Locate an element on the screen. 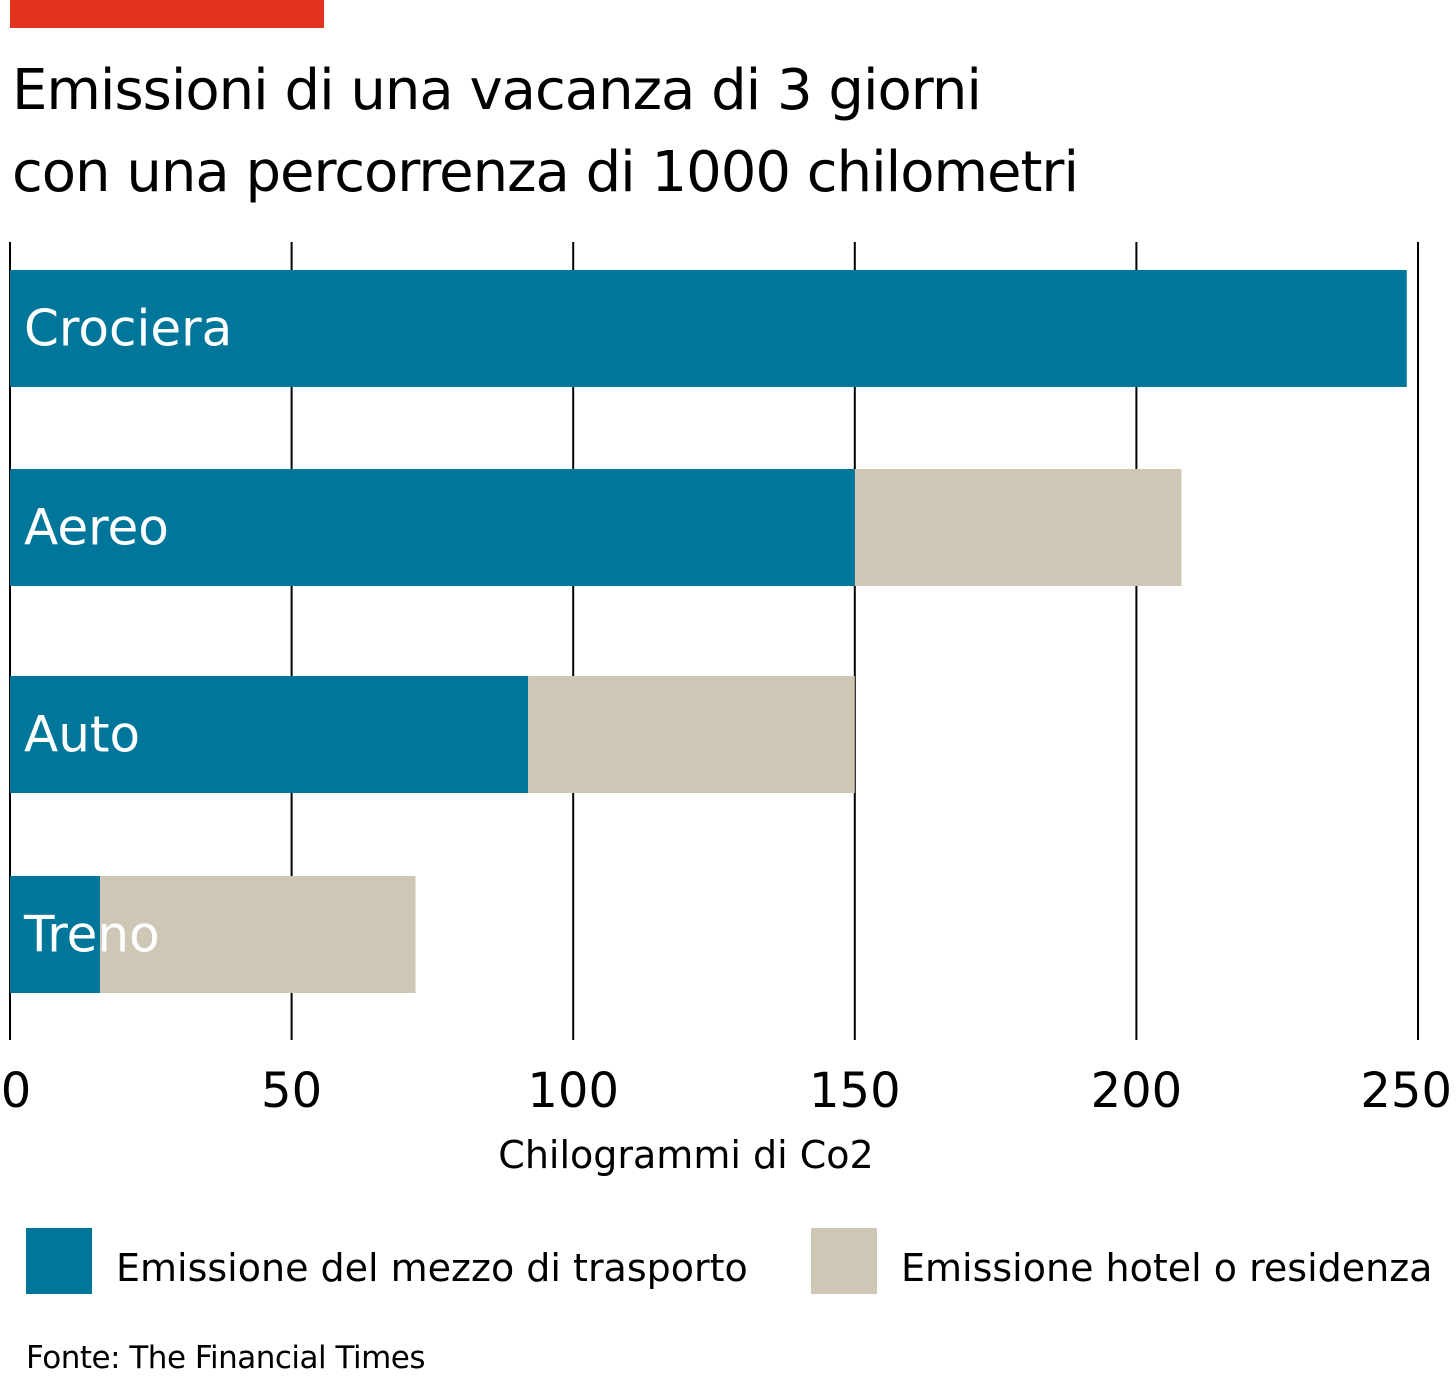 This screenshot has height=1382, width=1456. bar-crociera-transport is located at coordinates (708, 328).